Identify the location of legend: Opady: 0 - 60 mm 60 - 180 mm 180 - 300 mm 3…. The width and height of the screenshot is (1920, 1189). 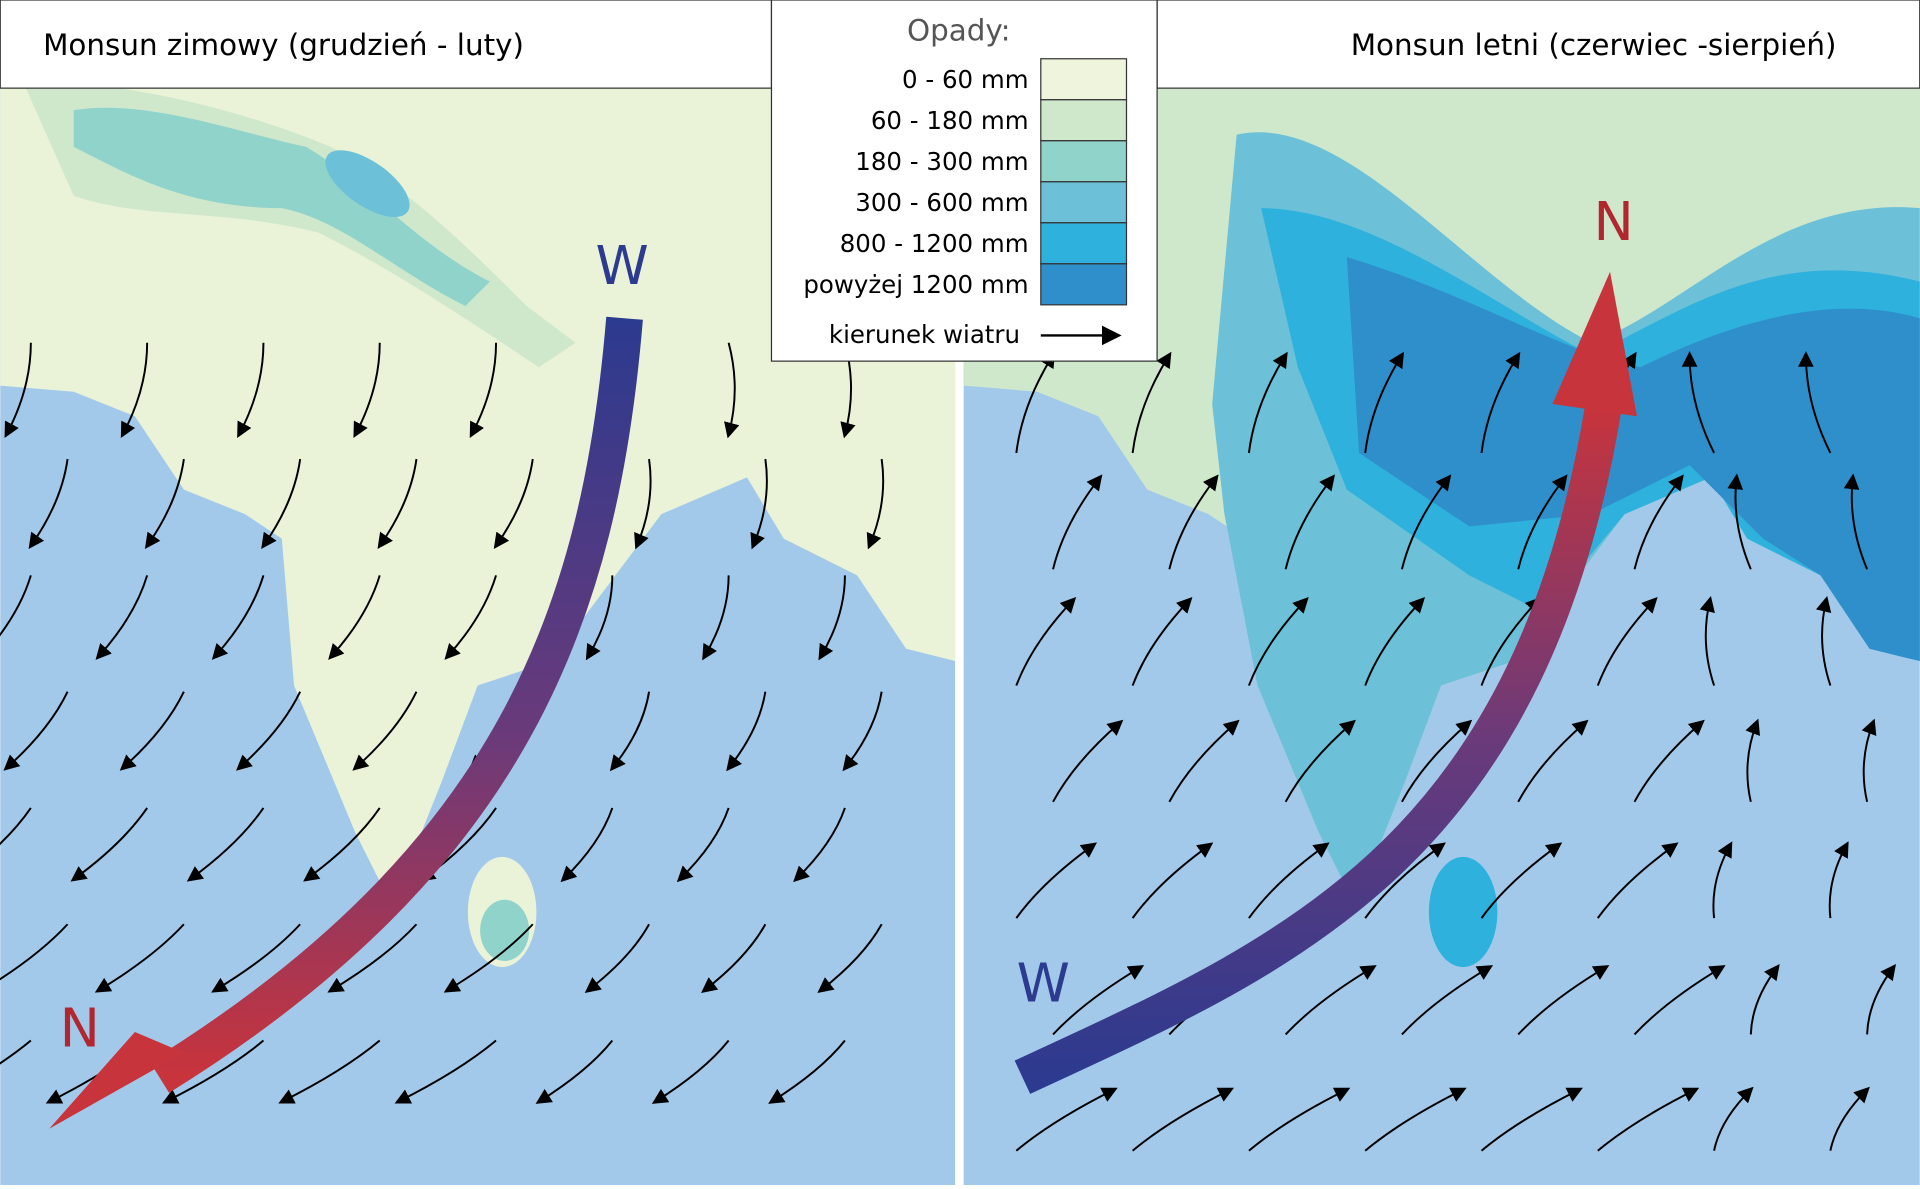
(964, 181).